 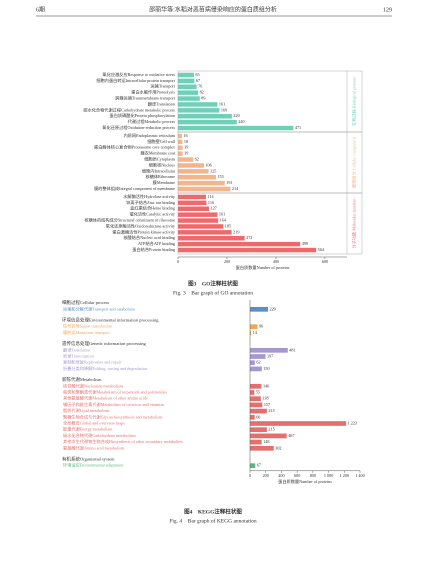 What do you see at coordinates (236, 115) in the screenshot?
I see `value-label: 220` at bounding box center [236, 115].